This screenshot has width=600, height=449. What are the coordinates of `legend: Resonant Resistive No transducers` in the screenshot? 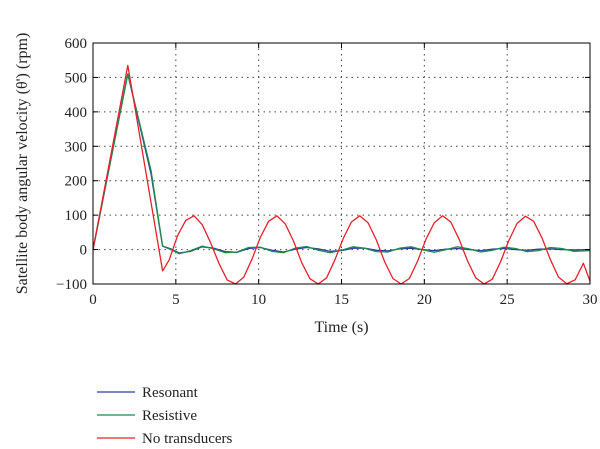 It's located at (165, 416).